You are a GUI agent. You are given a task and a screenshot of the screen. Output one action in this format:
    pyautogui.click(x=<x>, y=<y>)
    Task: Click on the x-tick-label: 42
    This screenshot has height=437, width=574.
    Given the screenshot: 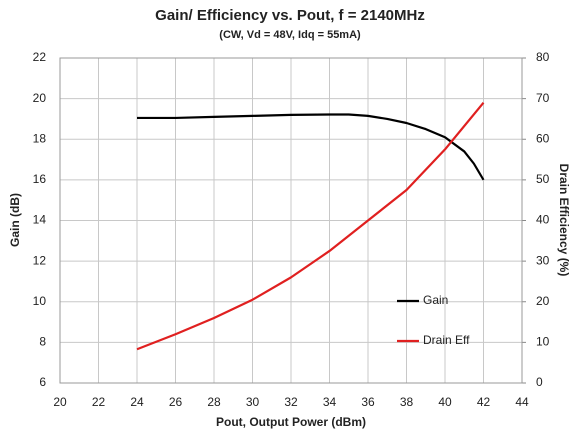 What is the action you would take?
    pyautogui.click(x=484, y=402)
    